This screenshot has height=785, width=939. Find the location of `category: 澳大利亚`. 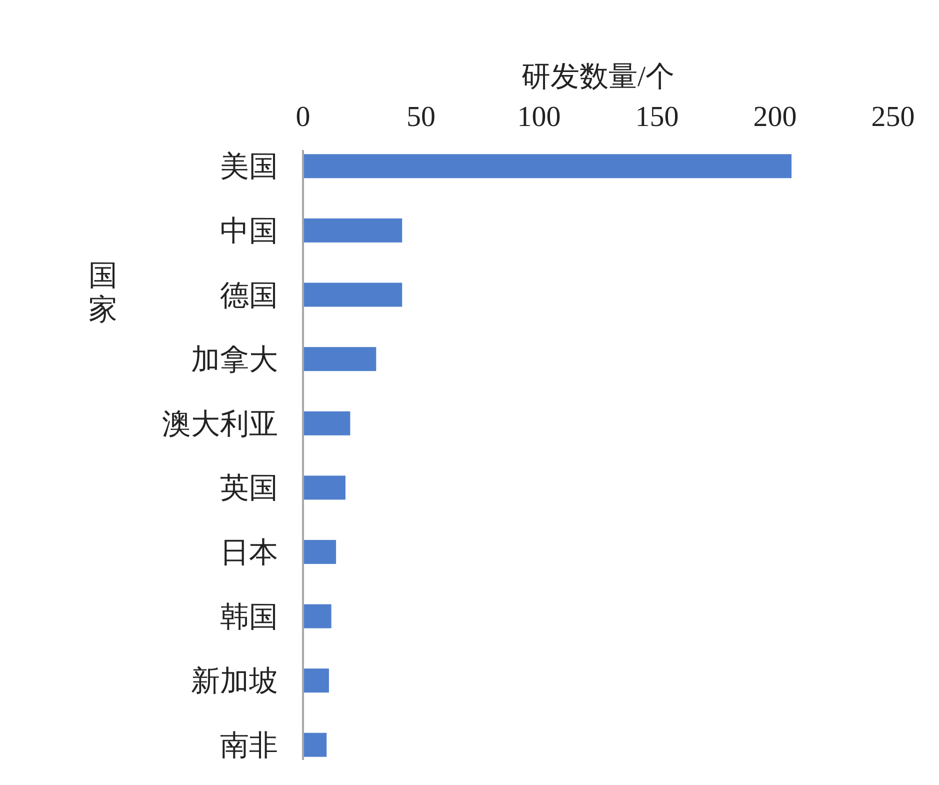

category: 澳大利亚 is located at coordinates (220, 424).